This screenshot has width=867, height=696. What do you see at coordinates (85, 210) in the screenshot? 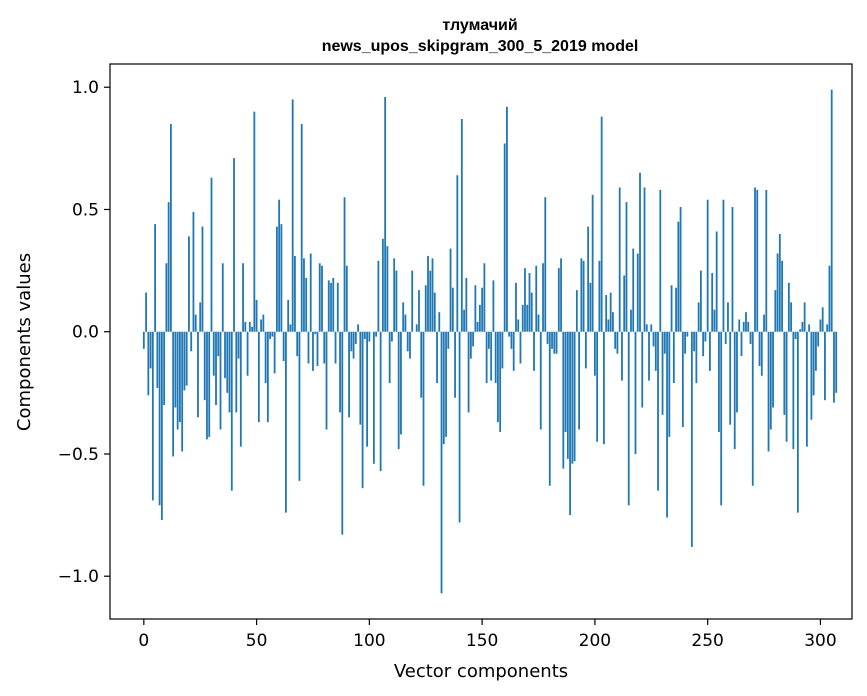
I see `y-tick-label: 0.5` at bounding box center [85, 210].